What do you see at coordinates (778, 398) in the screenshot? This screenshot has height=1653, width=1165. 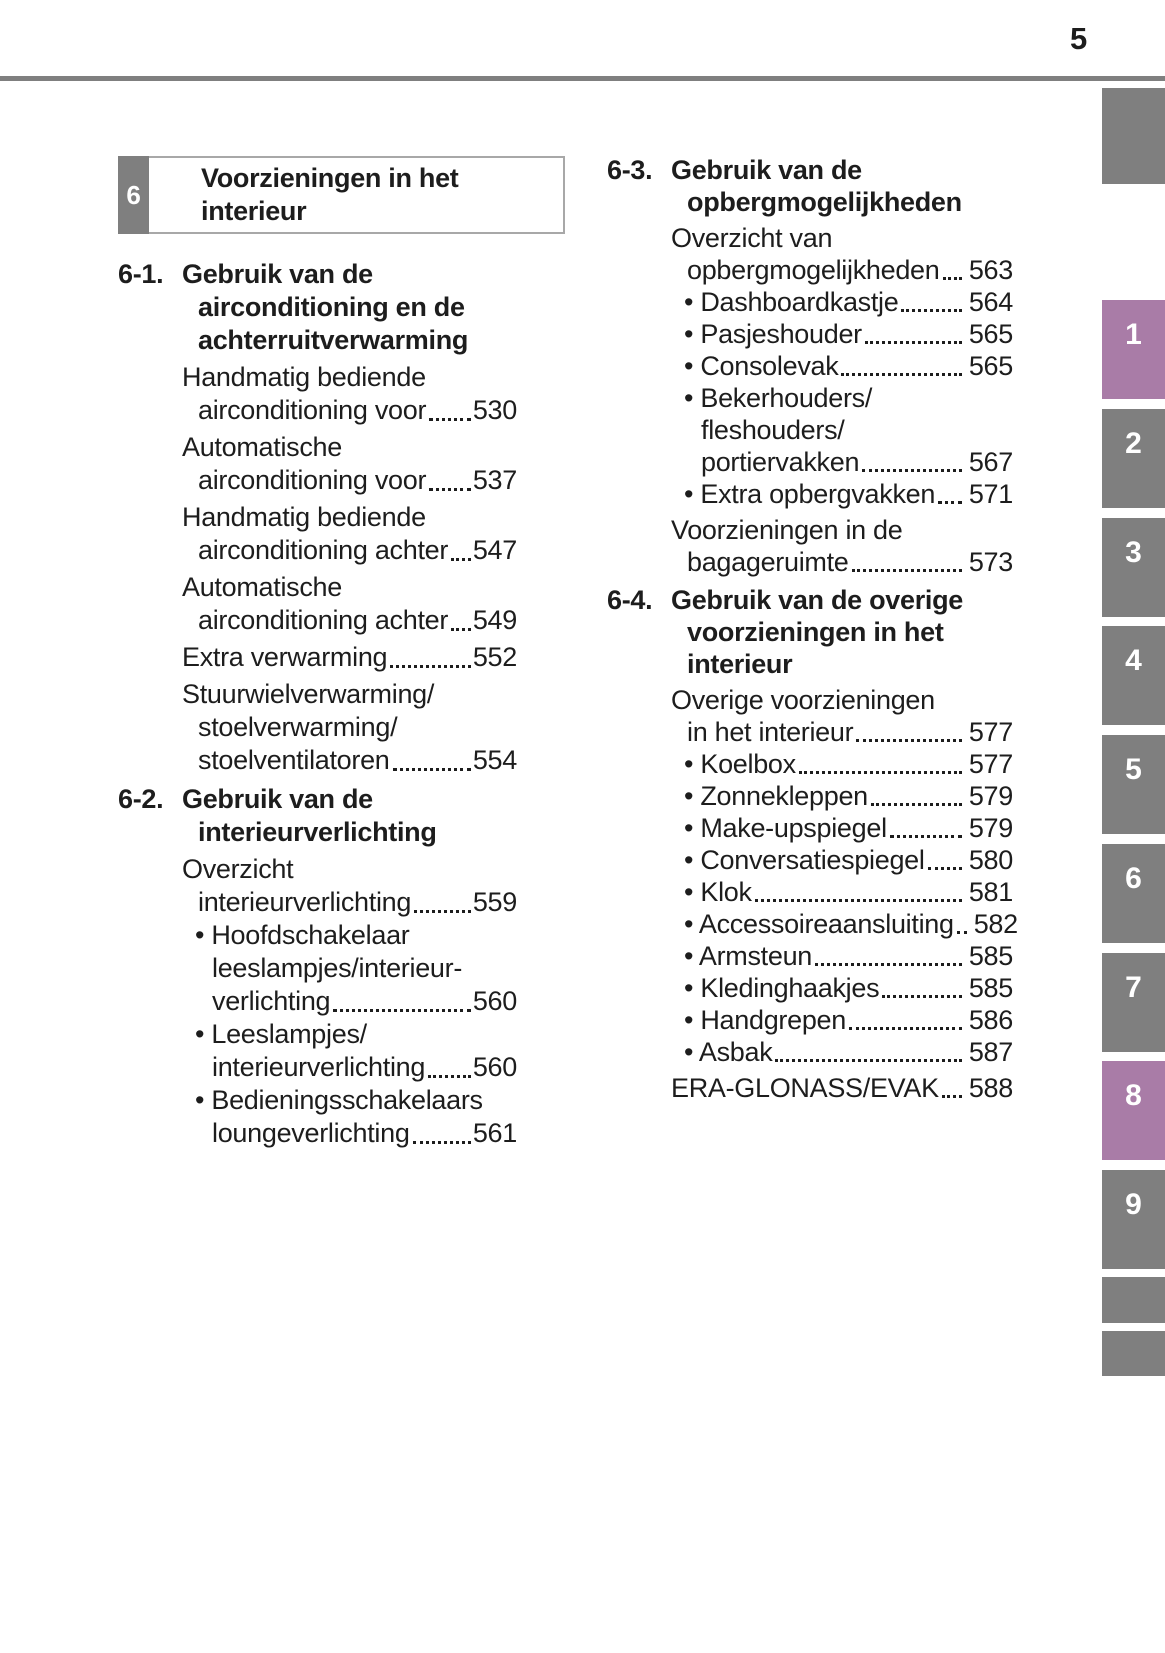 I see `toc-line: • Bekerhouders/` at bounding box center [778, 398].